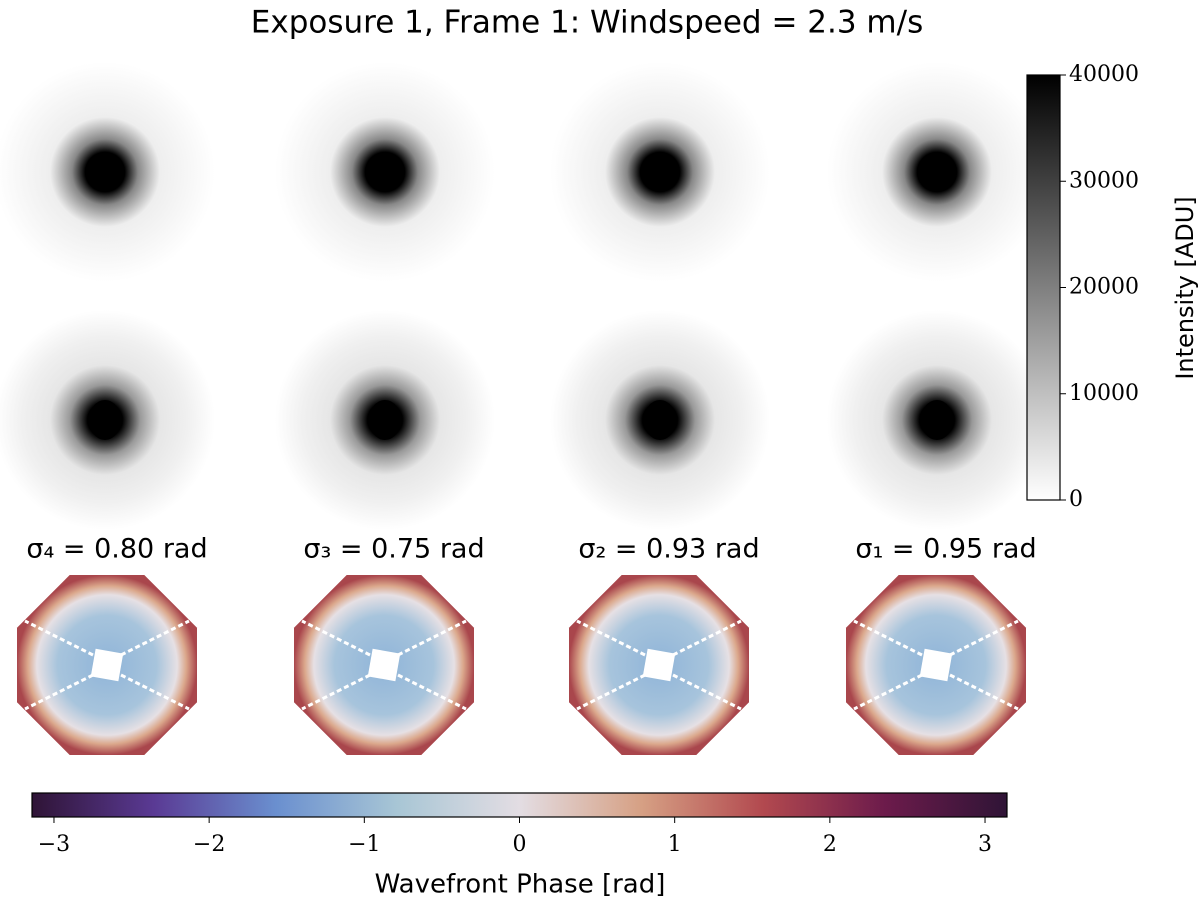 Image resolution: width=1200 pixels, height=911 pixels. Describe the element at coordinates (587, 23) in the screenshot. I see `title: Exposure 1, Frame 1: Windspeed = 2.3 m/s` at that location.